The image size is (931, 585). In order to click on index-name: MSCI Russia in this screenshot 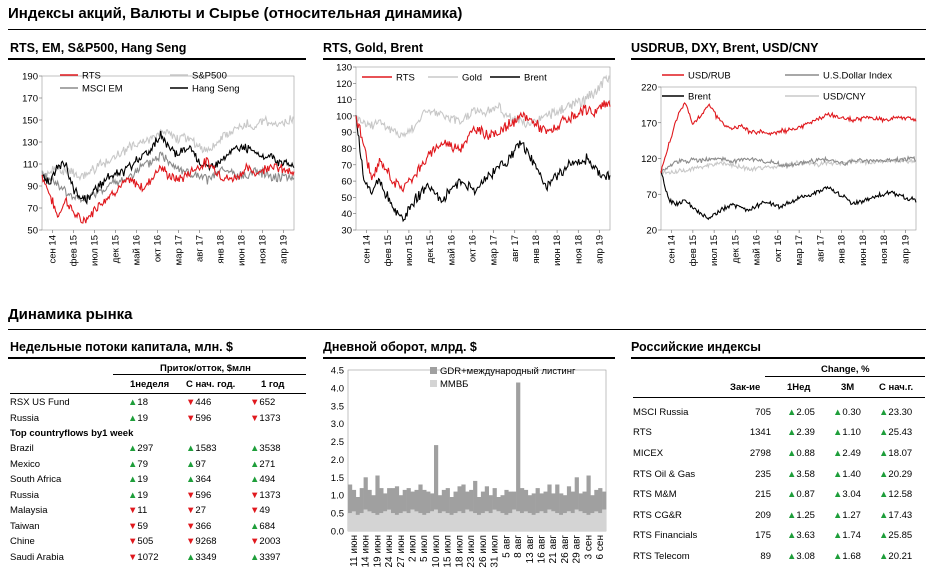, I will do `click(661, 412)`.